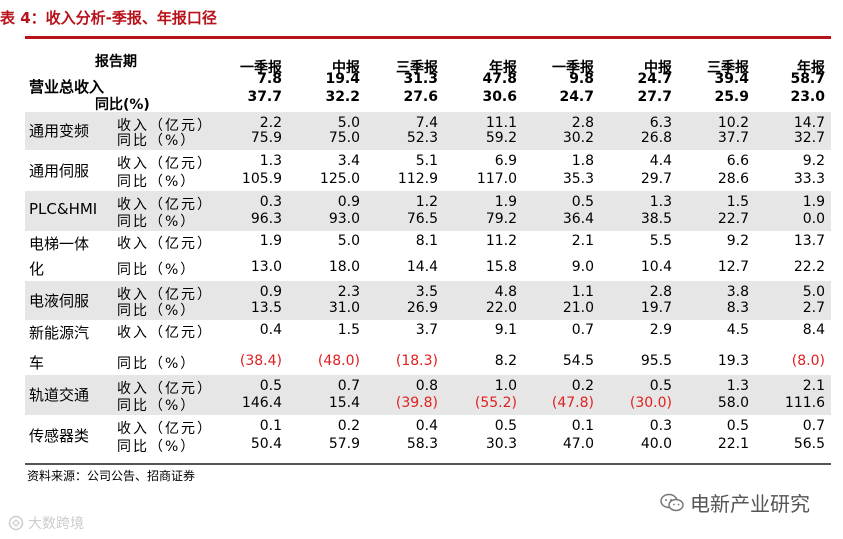 This screenshot has width=843, height=539. Describe the element at coordinates (59, 301) in the screenshot. I see `segment-name: 电液伺服` at that location.